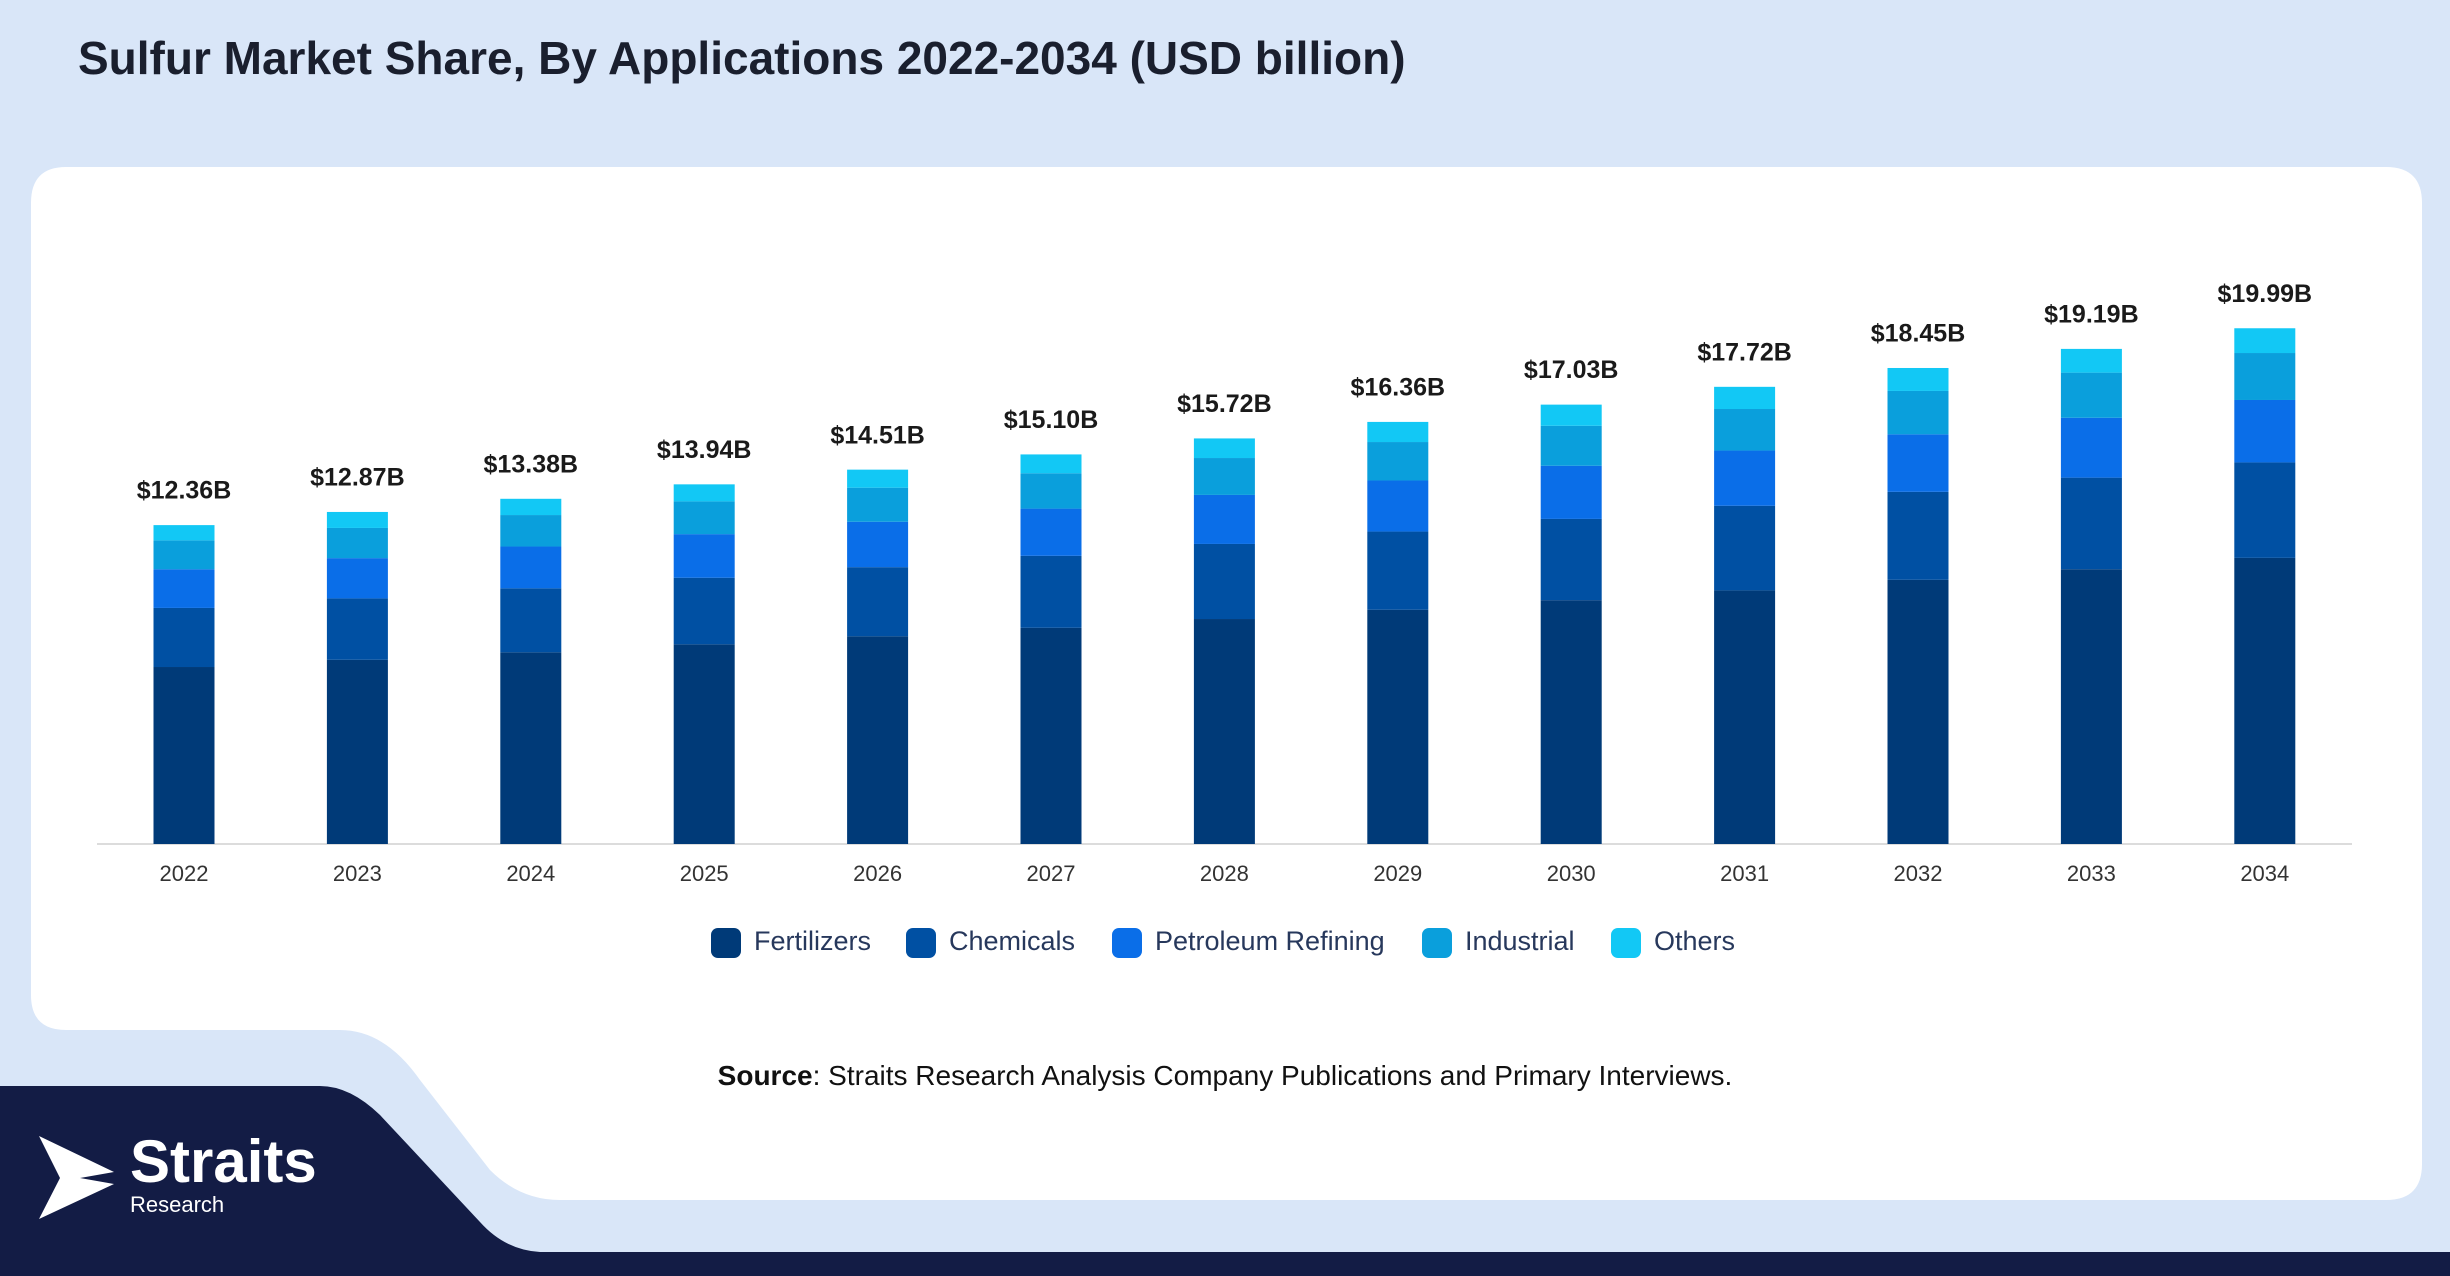 This screenshot has height=1276, width=2450. Describe the element at coordinates (765, 1075) in the screenshot. I see `source-label: Source` at that location.